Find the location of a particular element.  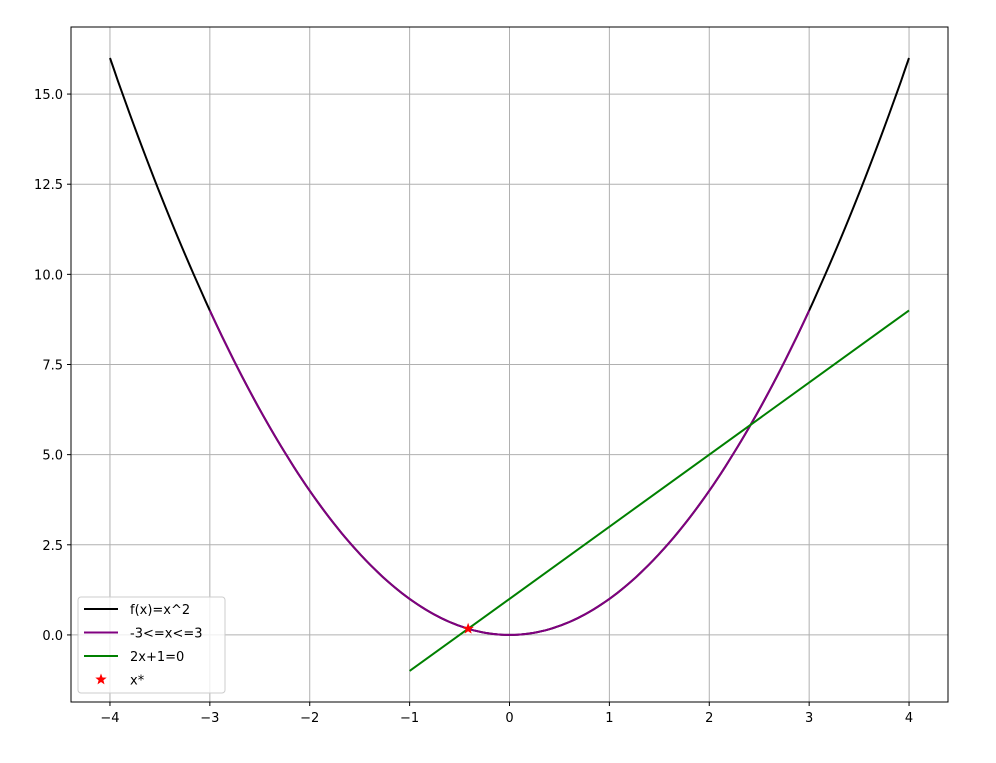

y-tick-label: 5.0 is located at coordinates (52, 456).